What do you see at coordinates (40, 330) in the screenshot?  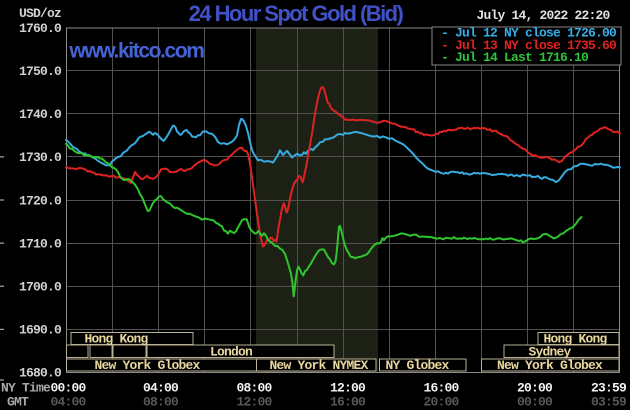 I see `svg-text: 1690.0` at bounding box center [40, 330].